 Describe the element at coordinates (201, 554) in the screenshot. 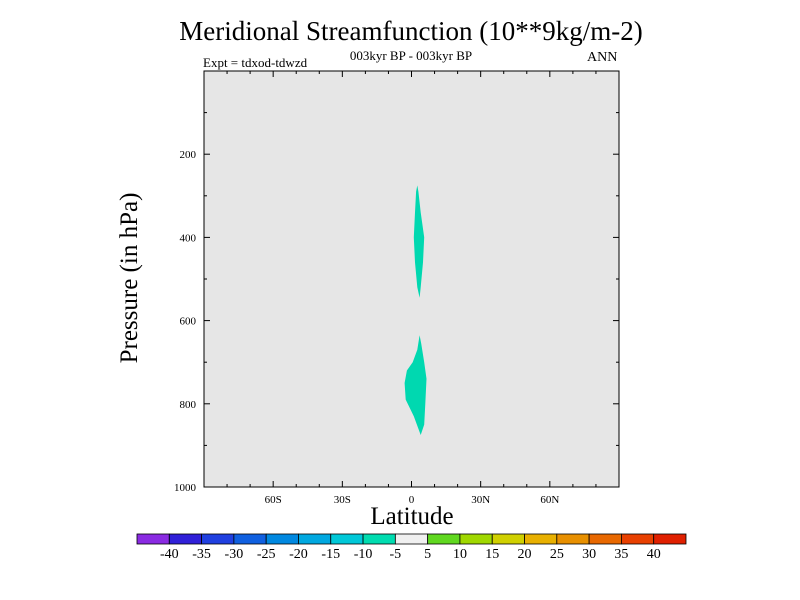

I see `colorbar-label: -35` at that location.